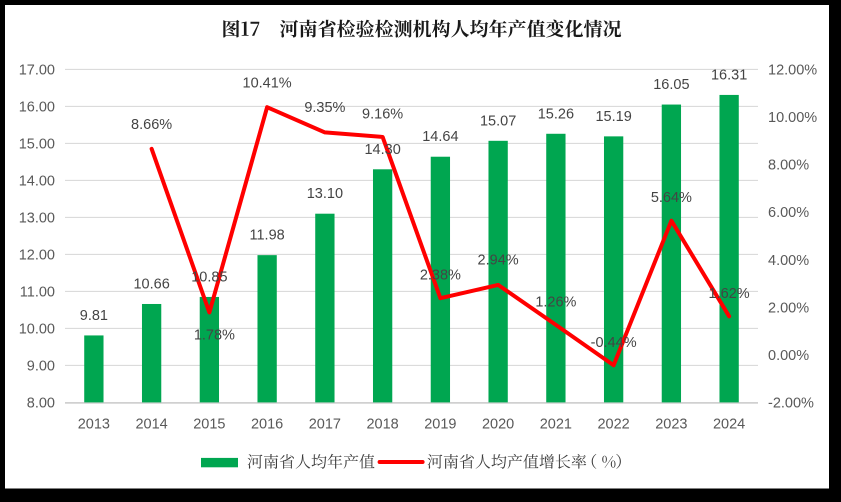 The height and width of the screenshot is (502, 841). I want to click on svg-text: 1.62%, so click(729, 294).